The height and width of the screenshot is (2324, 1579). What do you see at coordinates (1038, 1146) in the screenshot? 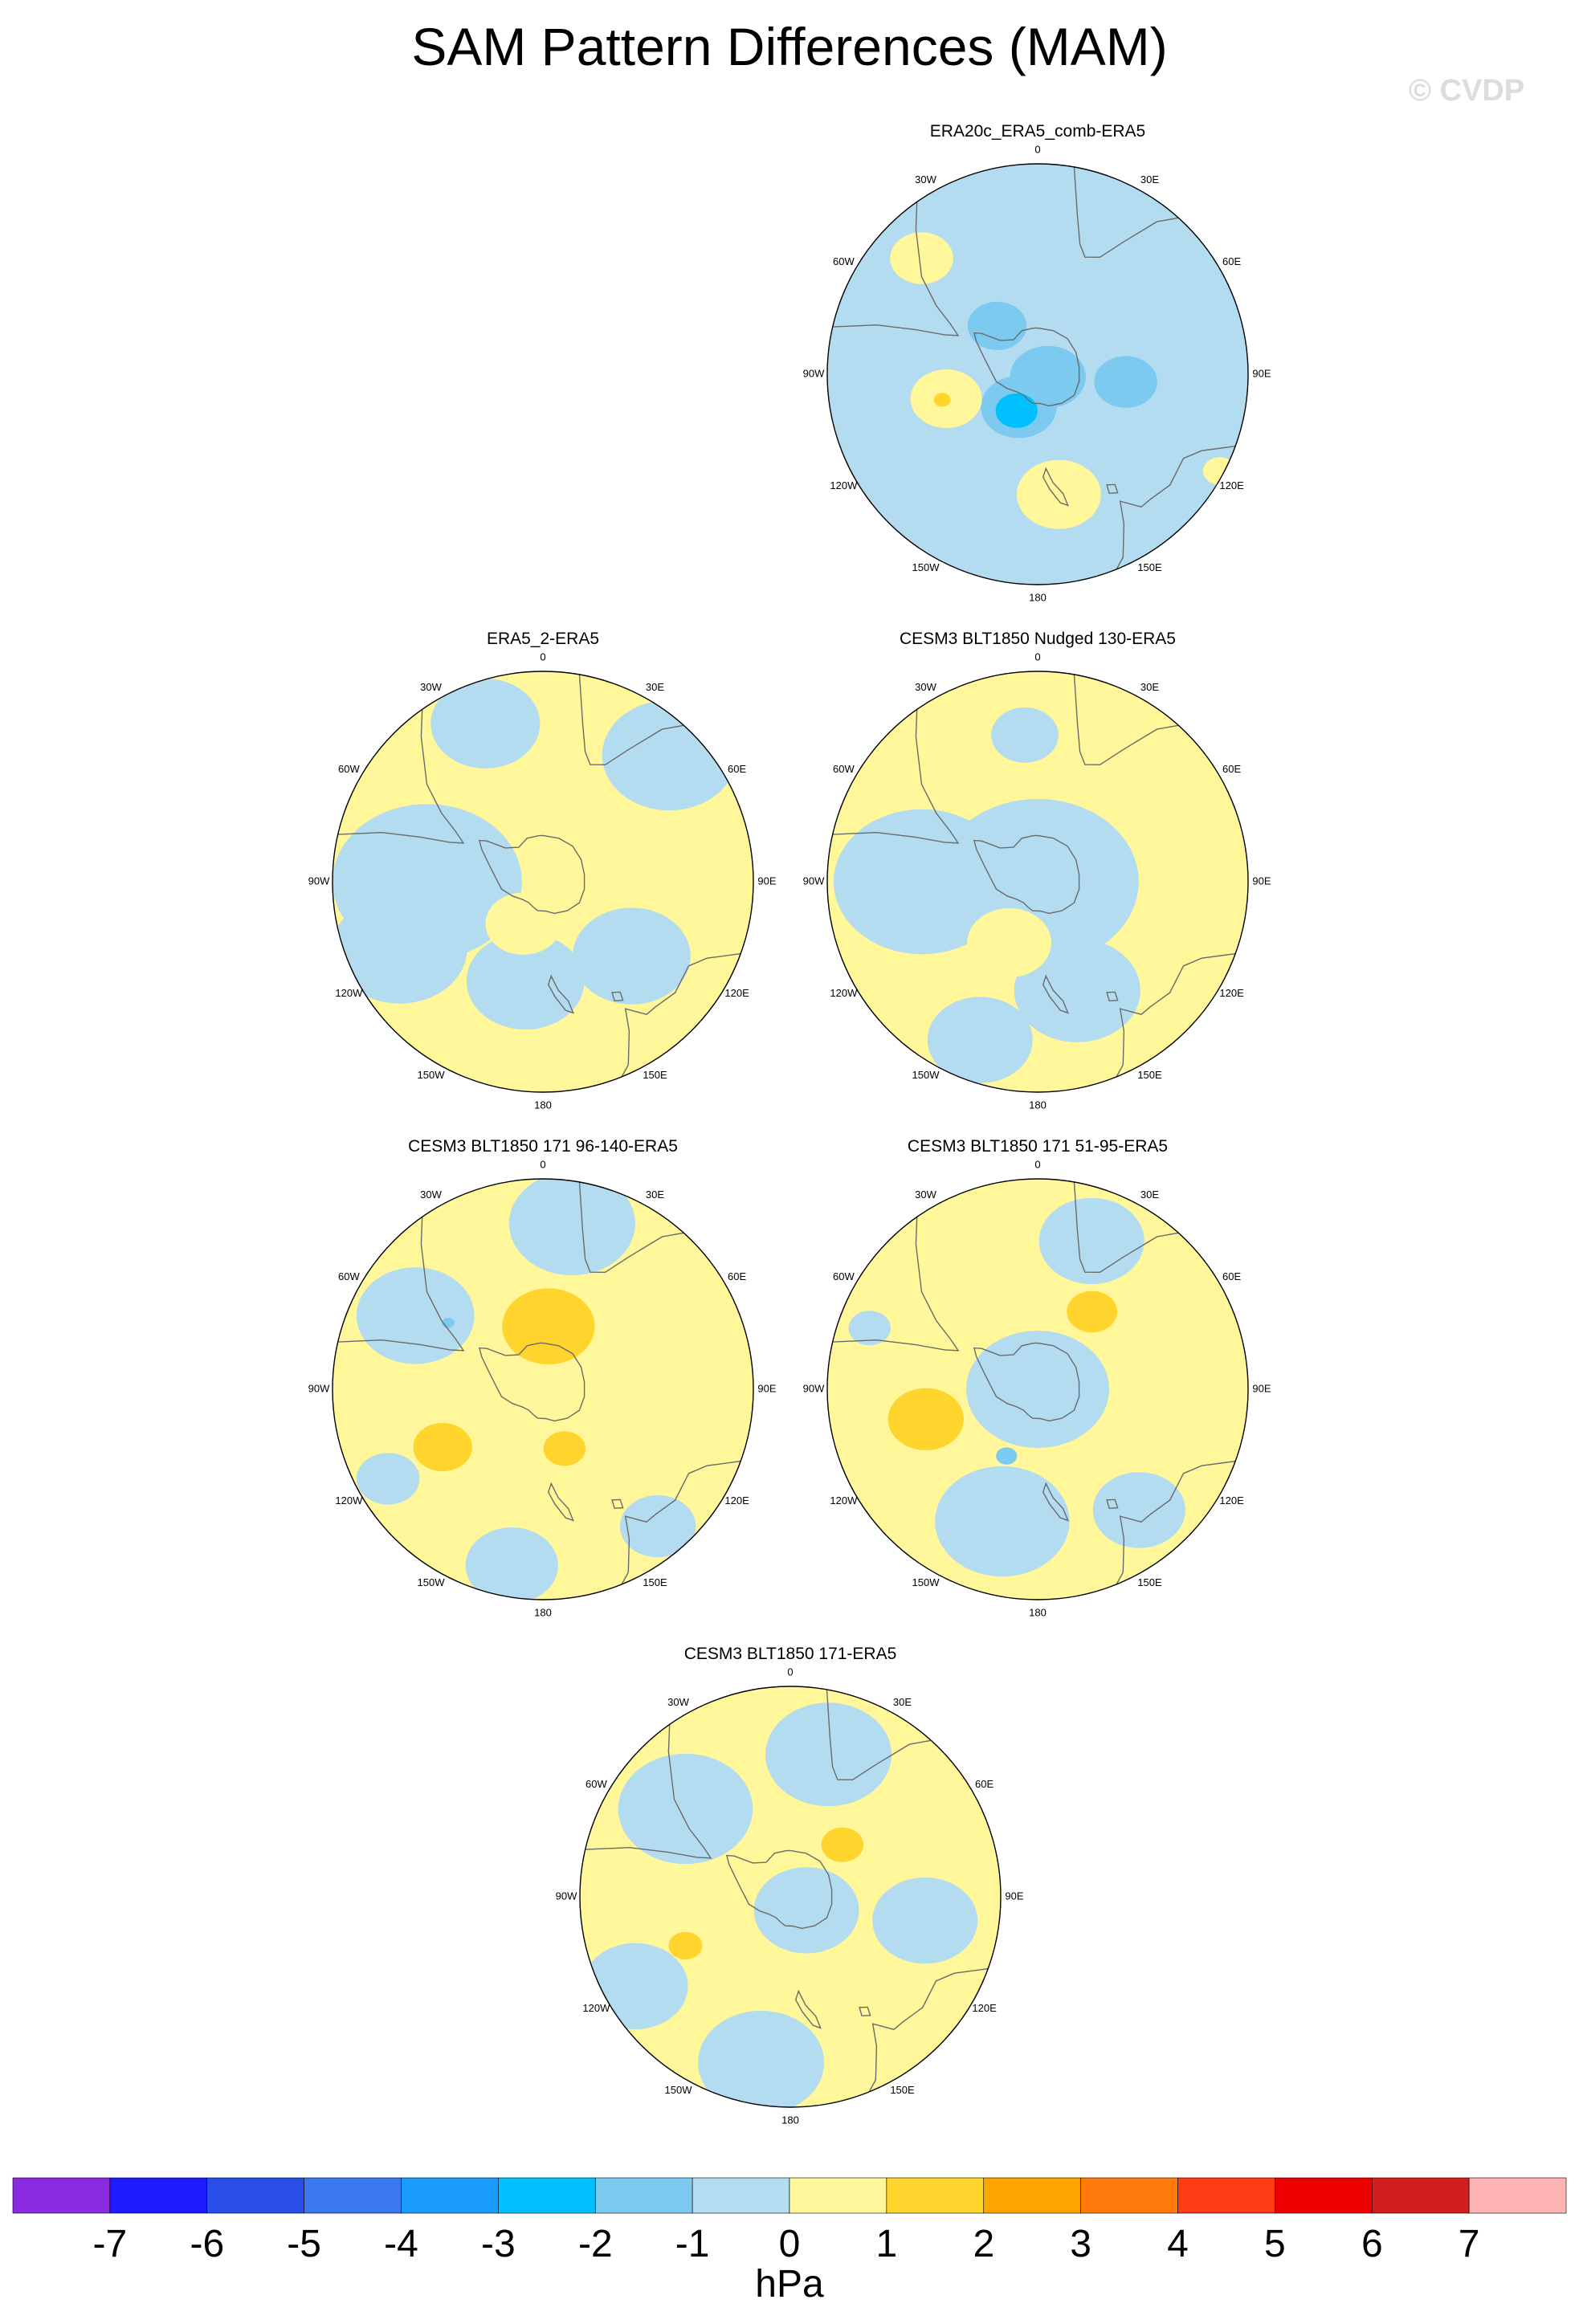
I see `panel-title: CESM3 BLT1850 171 51-95-ERA5` at bounding box center [1038, 1146].